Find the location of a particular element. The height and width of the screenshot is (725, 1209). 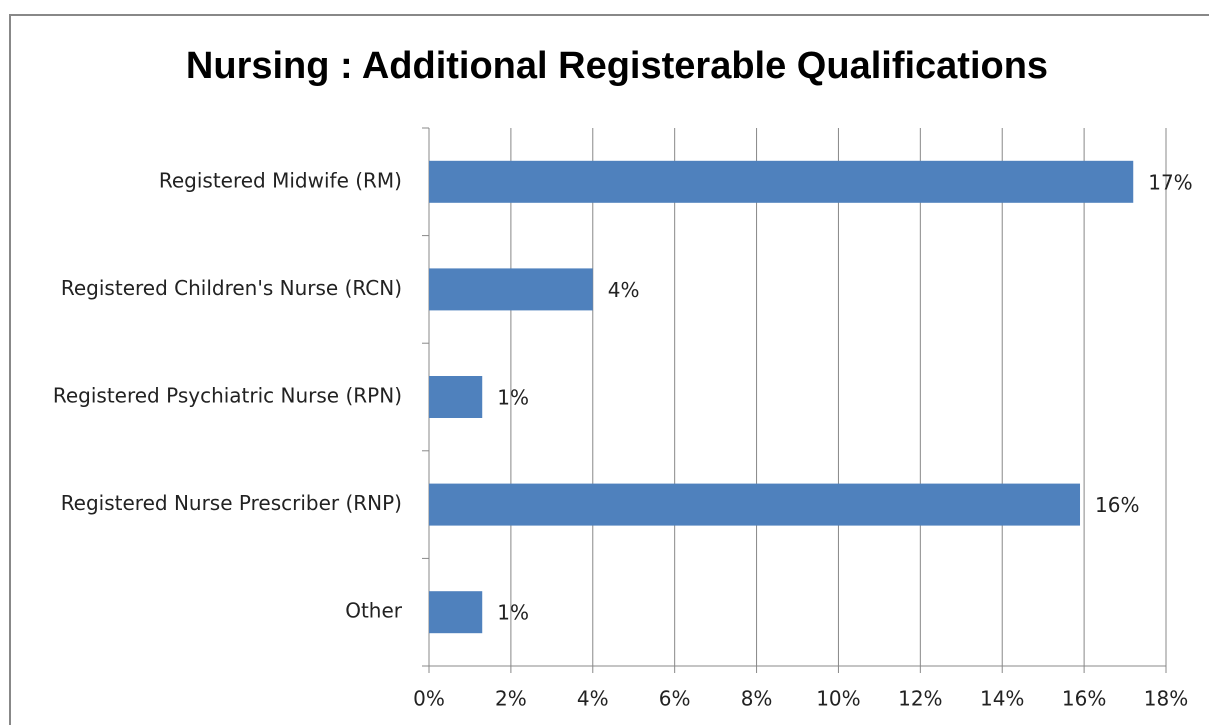

y-tick-label: Other is located at coordinates (374, 611).